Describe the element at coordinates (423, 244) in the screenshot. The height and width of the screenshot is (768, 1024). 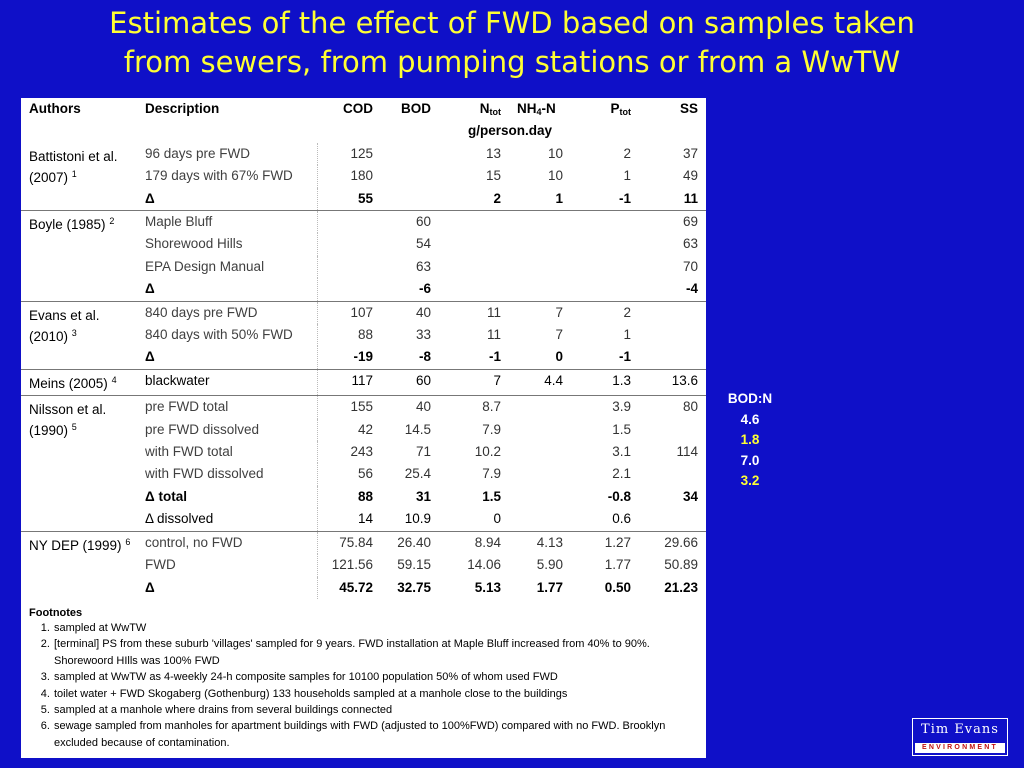
I see `cell-bod: 54` at that location.